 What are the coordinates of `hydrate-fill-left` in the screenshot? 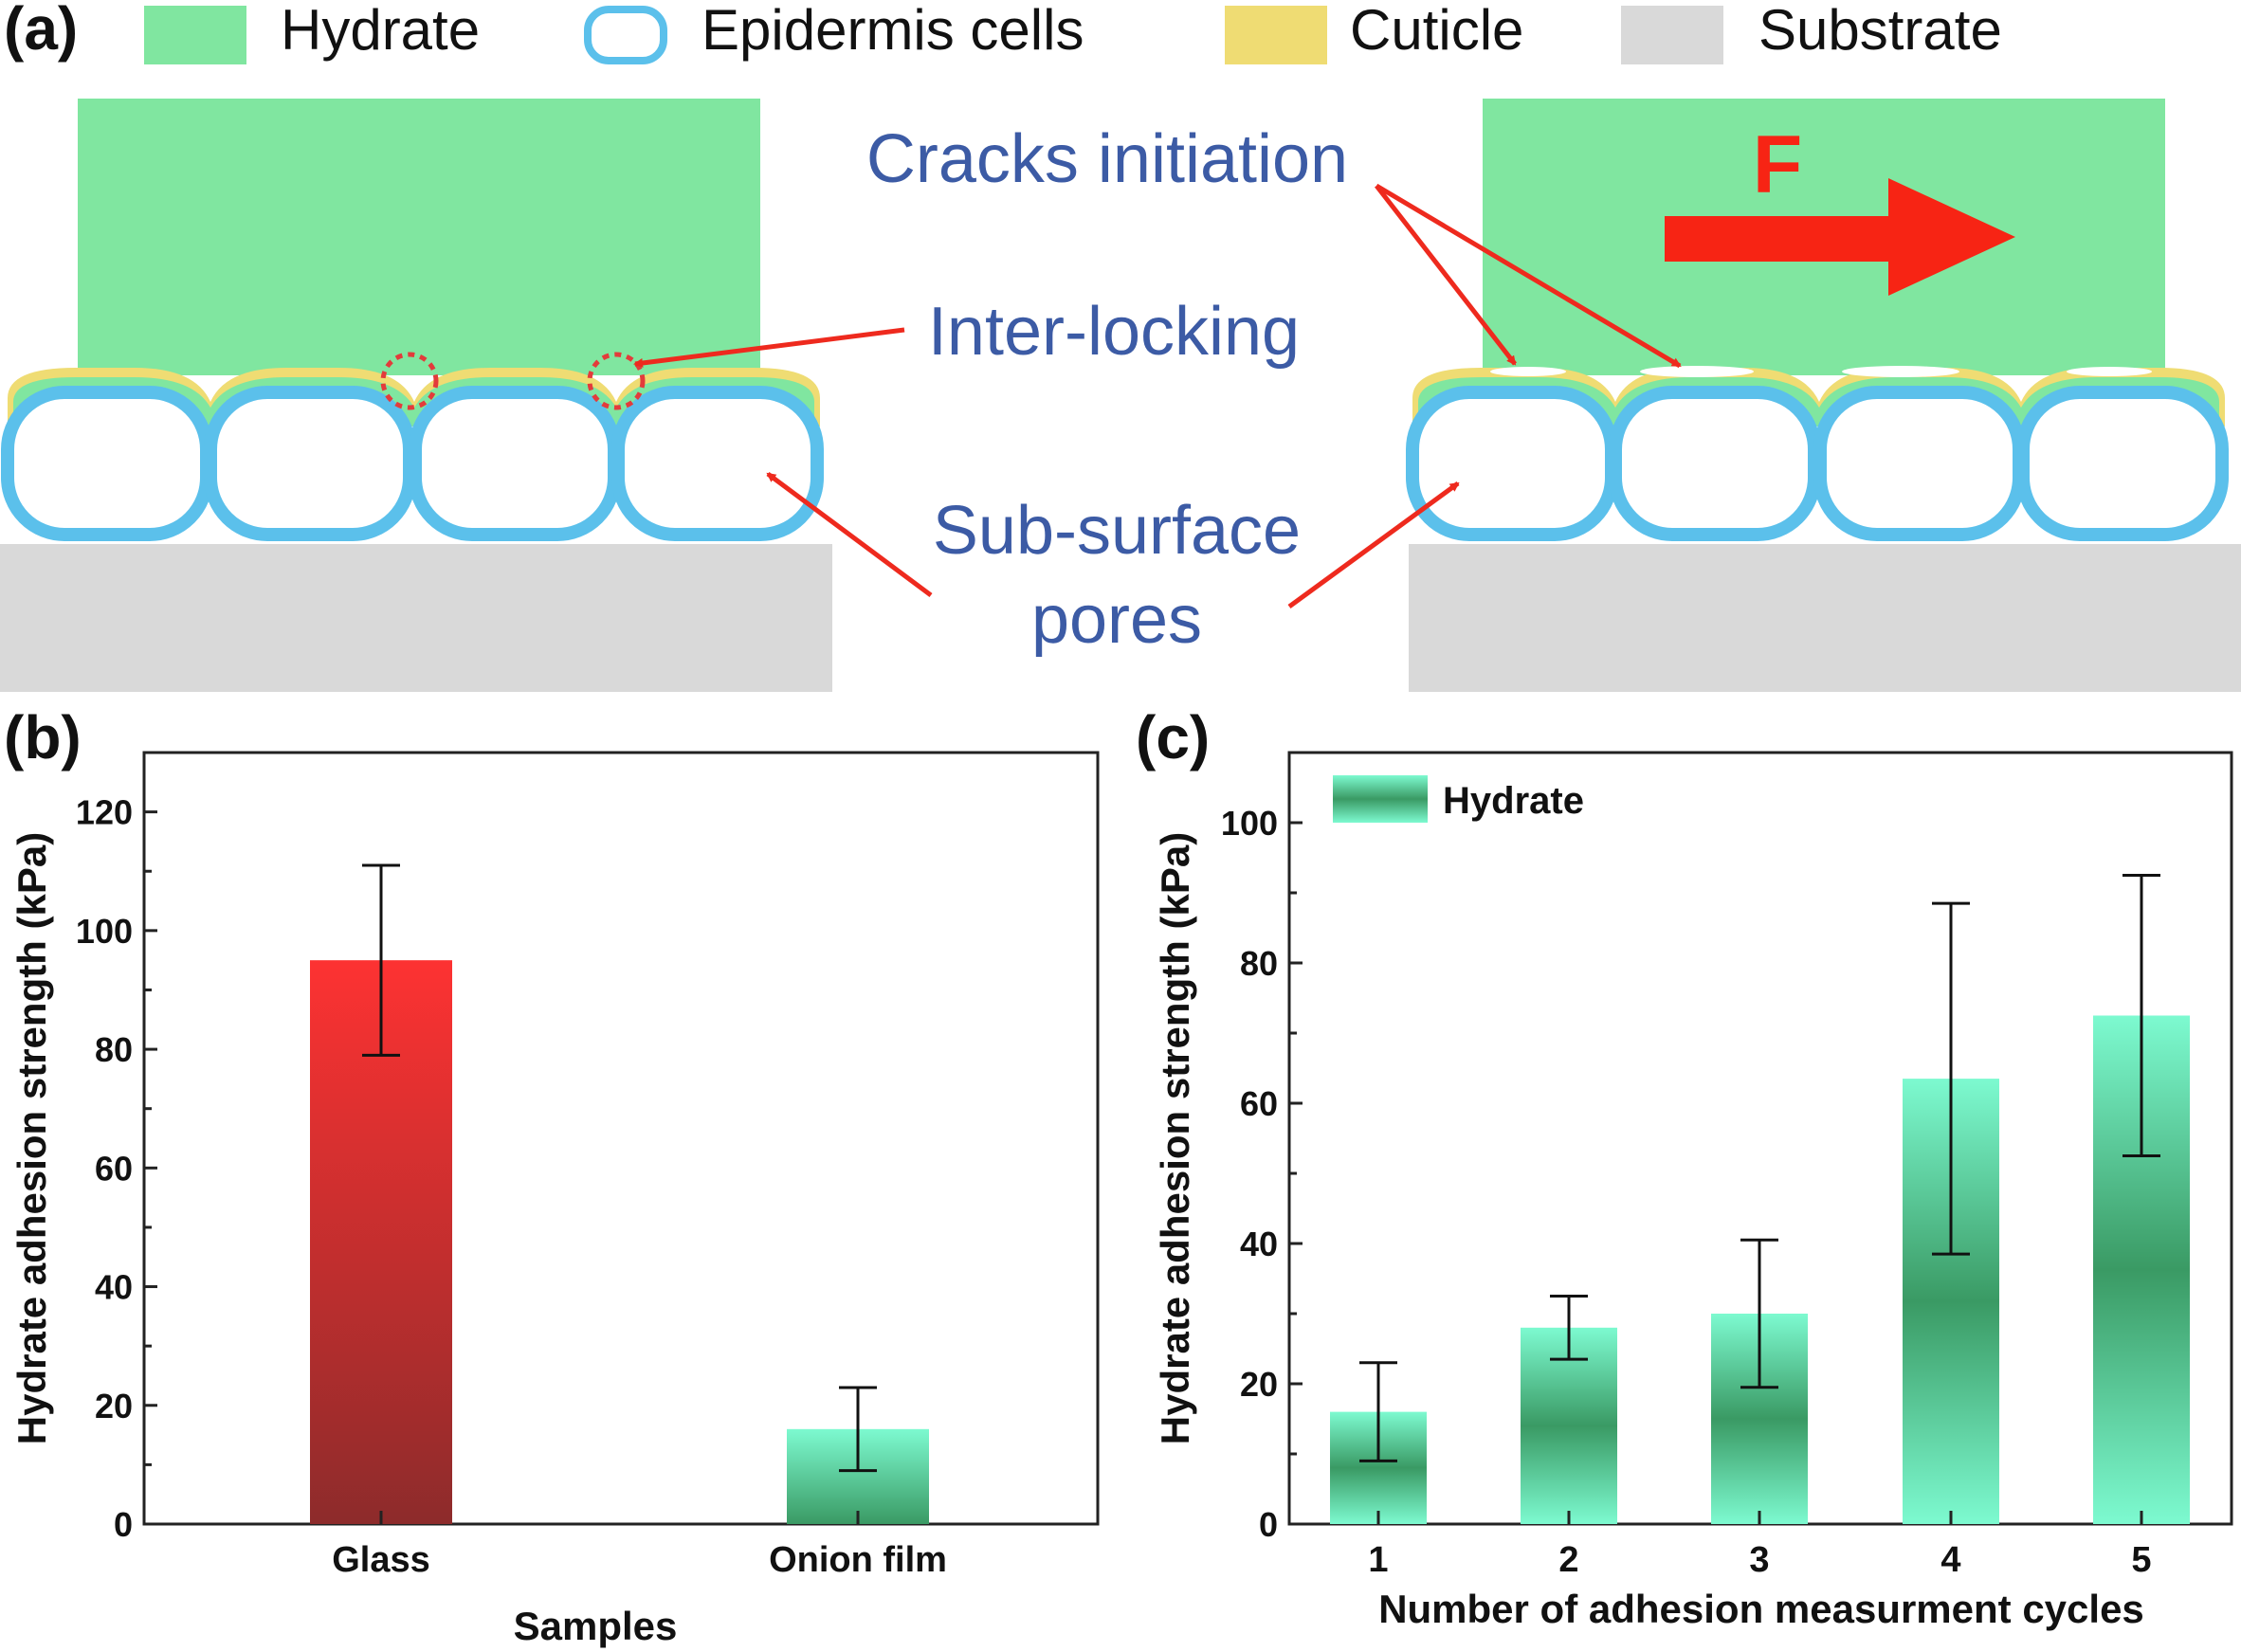 It's located at (414, 402).